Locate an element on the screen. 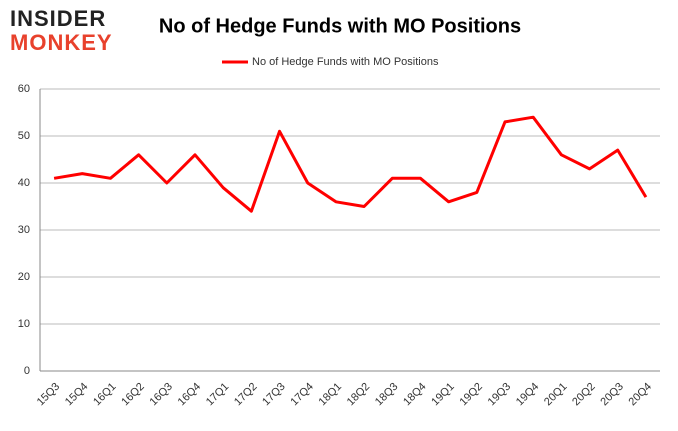 This screenshot has width=678, height=431. legend-label: No of Hedge Funds with MO Positions is located at coordinates (345, 62).